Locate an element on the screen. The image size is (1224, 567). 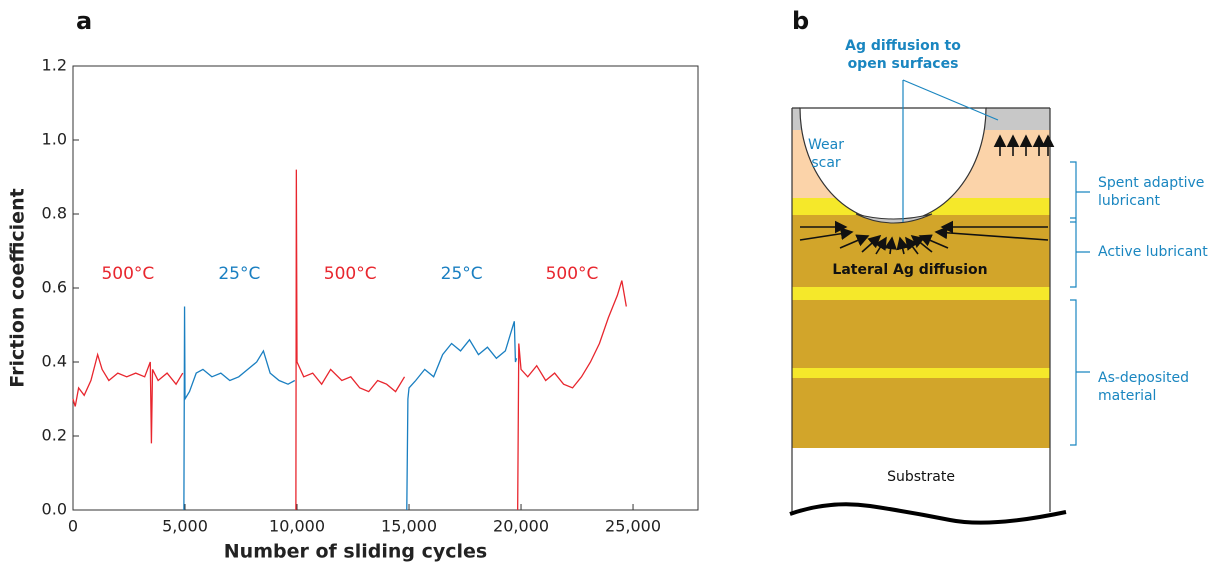
panel-label: a is located at coordinates (84, 21).